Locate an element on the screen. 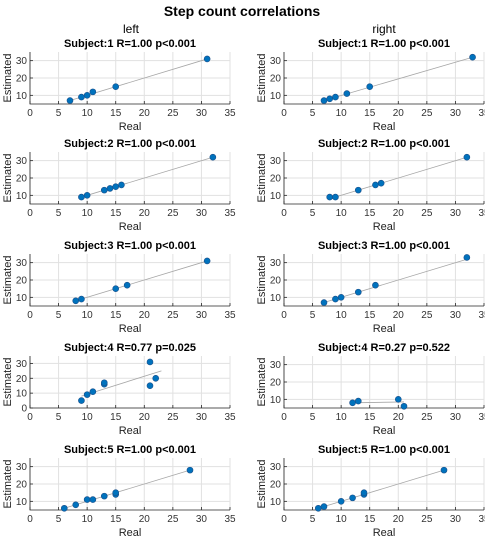 The width and height of the screenshot is (485, 550). panel-title: Subject:3 R=1.00 p<0.001 is located at coordinates (130, 246).